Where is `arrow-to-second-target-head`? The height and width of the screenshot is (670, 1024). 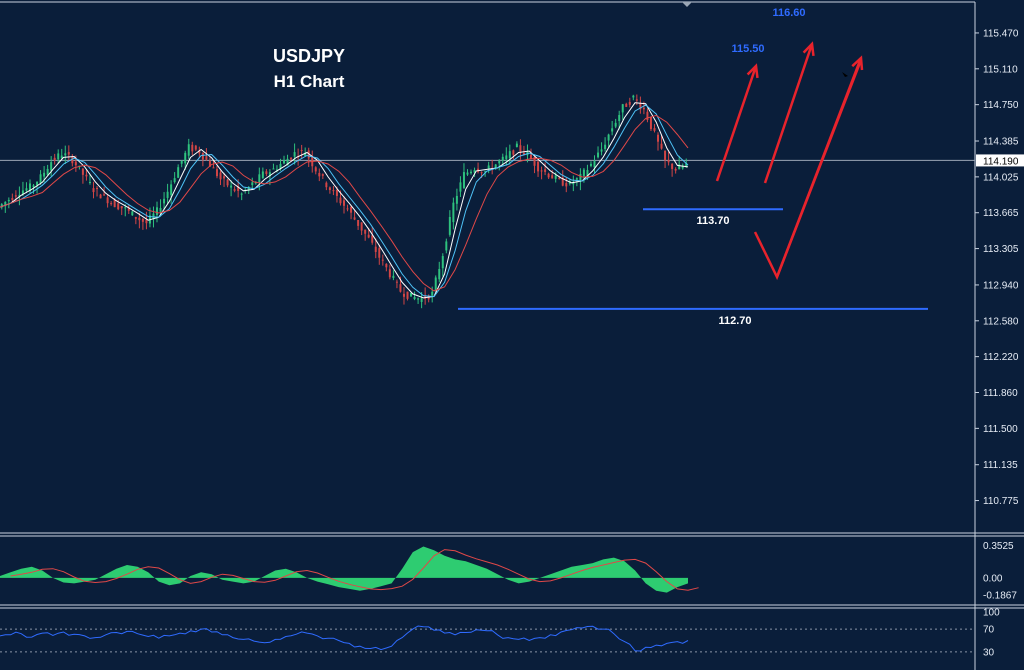 arrow-to-second-target-head is located at coordinates (808, 49).